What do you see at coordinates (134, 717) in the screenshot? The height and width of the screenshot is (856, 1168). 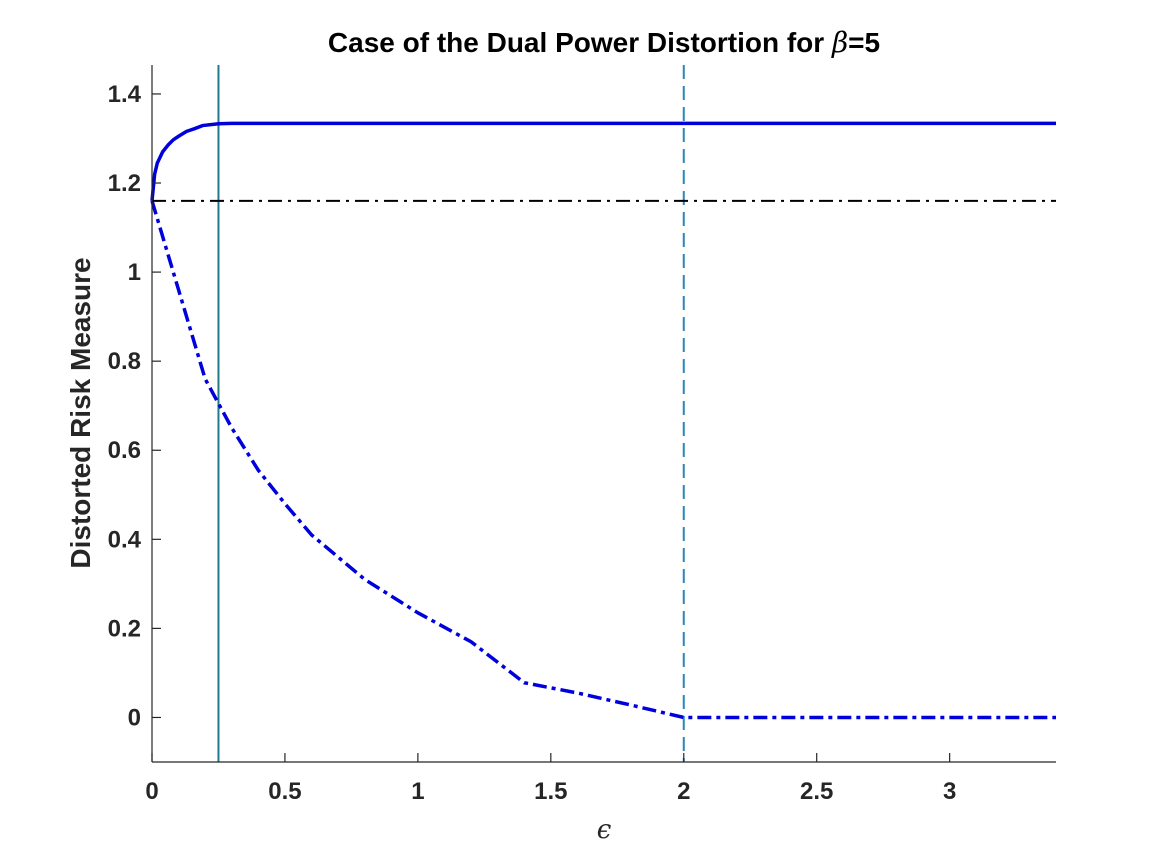 I see `y-tick-label: 0` at bounding box center [134, 717].